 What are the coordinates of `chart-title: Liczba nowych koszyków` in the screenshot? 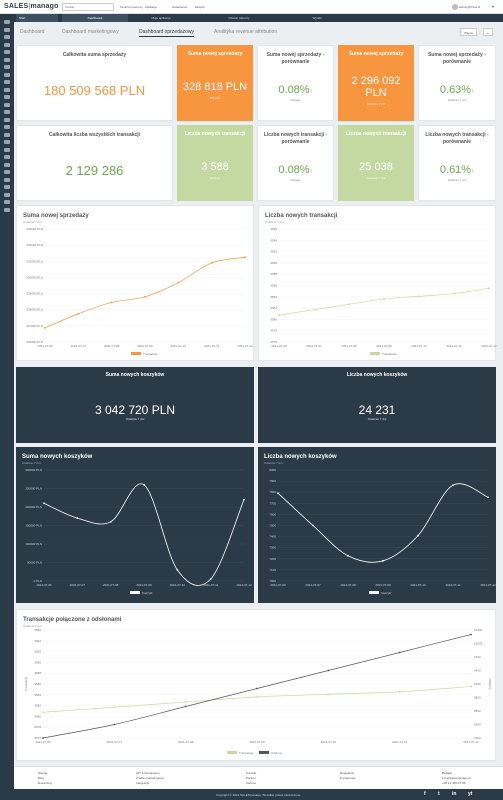 It's located at (300, 457).